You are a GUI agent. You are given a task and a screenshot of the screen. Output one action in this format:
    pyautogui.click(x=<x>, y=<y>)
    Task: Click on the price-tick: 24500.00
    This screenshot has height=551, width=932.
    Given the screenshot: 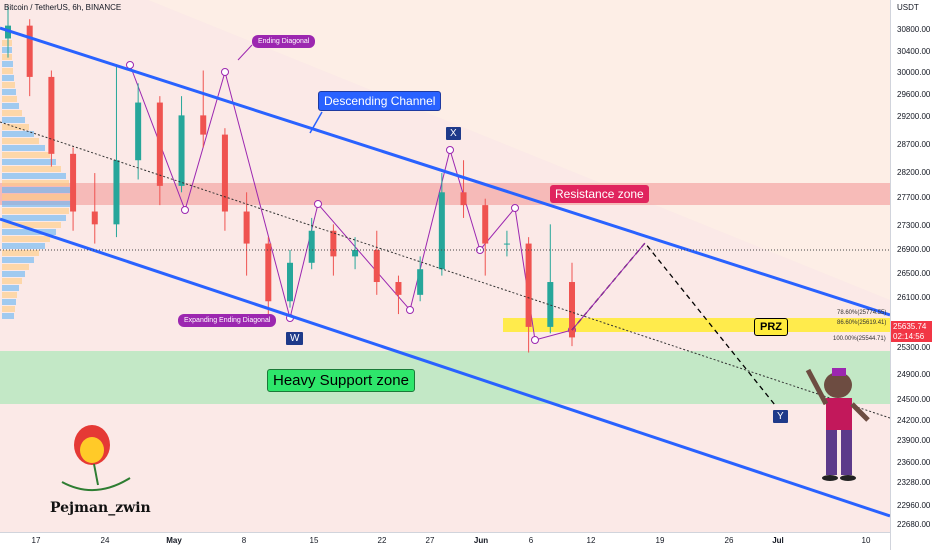 What is the action you would take?
    pyautogui.click(x=914, y=399)
    